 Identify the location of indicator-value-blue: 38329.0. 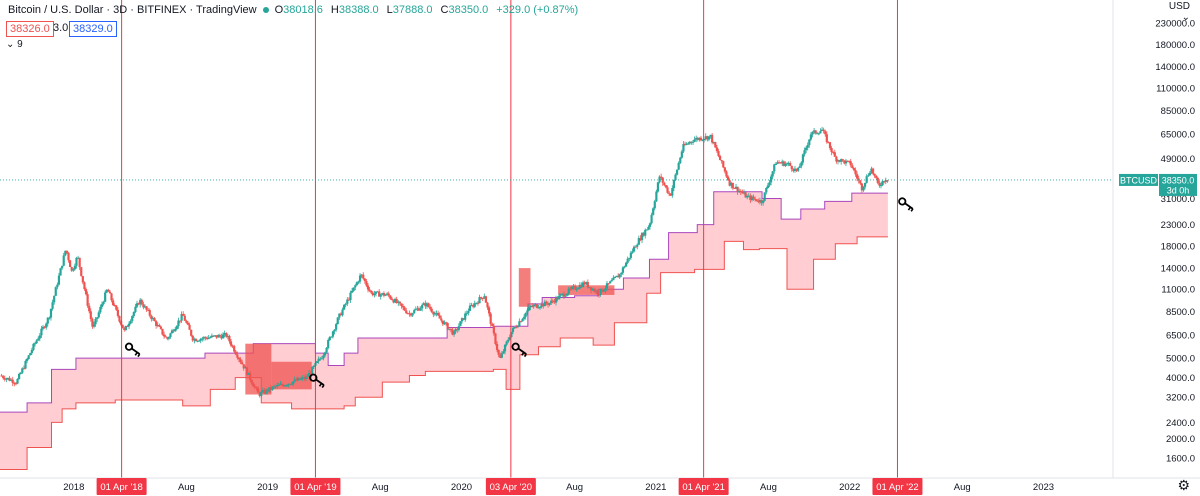
(93, 29).